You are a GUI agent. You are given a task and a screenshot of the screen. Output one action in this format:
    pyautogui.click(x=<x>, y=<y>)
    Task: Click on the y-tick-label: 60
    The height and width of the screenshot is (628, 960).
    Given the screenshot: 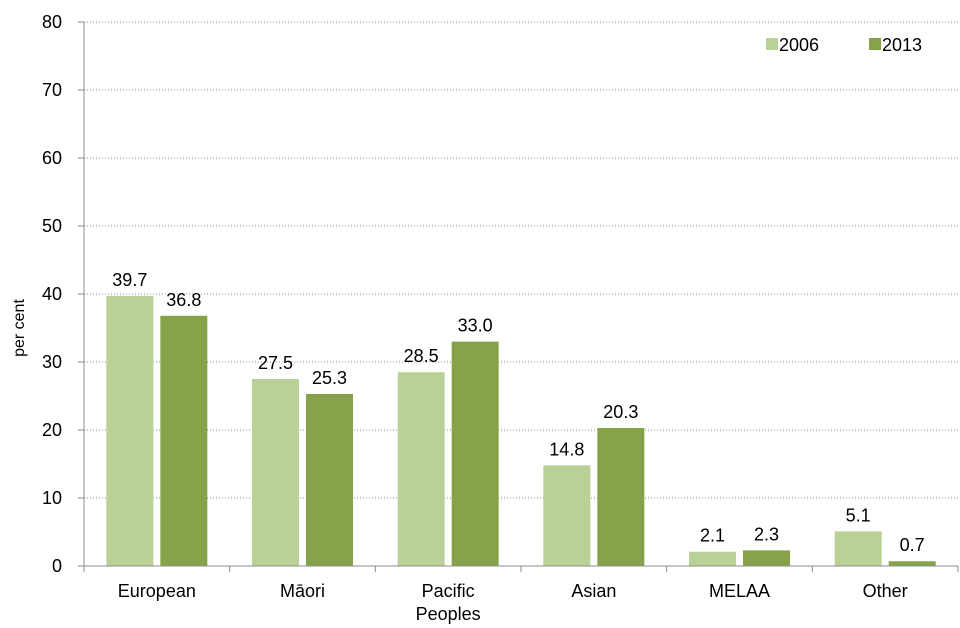 What is the action you would take?
    pyautogui.click(x=52, y=158)
    